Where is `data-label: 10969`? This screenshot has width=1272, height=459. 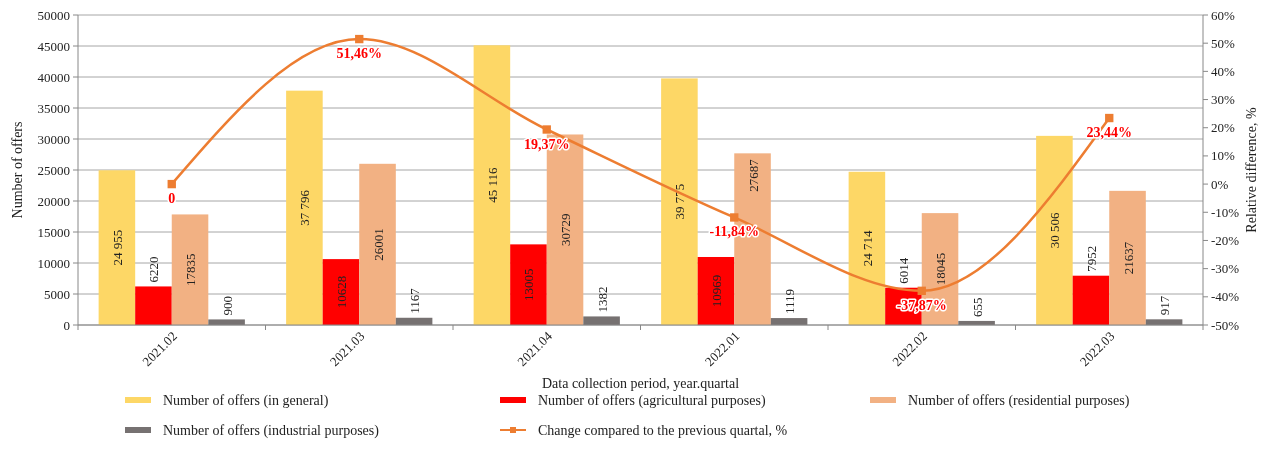 data-label: 10969 is located at coordinates (716, 291).